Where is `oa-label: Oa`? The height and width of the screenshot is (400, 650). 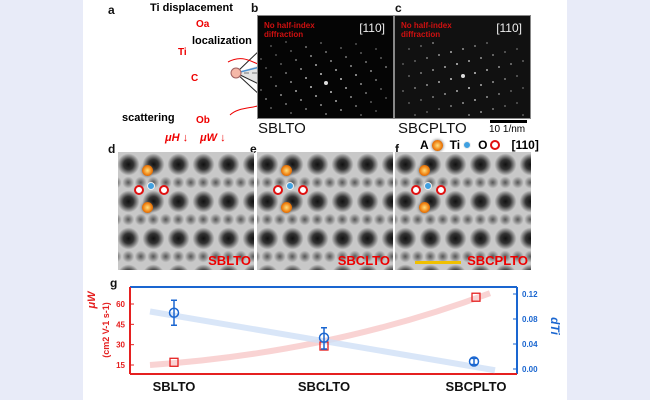
oa-label: Oa is located at coordinates (203, 24).